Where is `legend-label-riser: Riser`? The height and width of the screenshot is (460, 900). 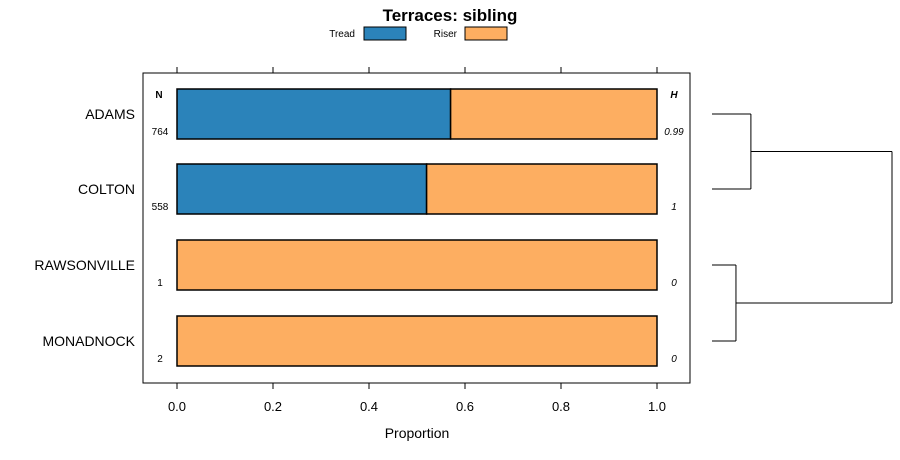 legend-label-riser: Riser is located at coordinates (446, 34).